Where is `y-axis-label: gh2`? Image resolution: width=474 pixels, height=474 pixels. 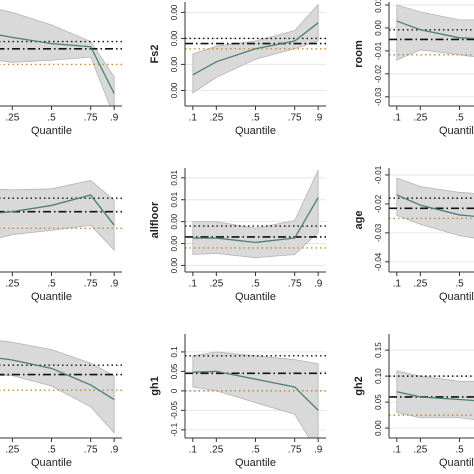 y-axis-label: gh2 is located at coordinates (359, 386).